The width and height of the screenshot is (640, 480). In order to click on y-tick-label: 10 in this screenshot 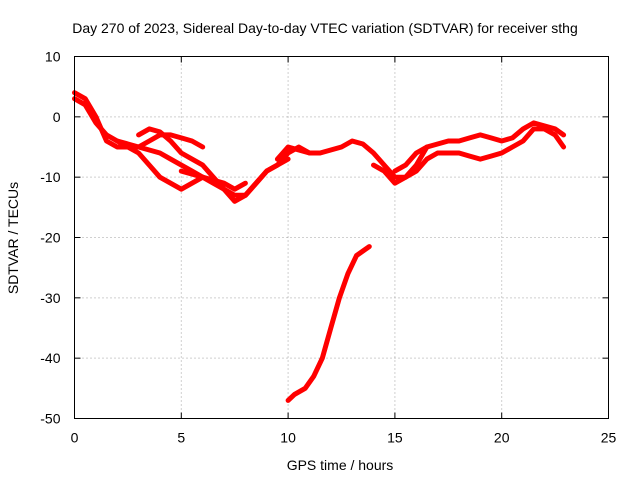, I will do `click(53, 57)`.